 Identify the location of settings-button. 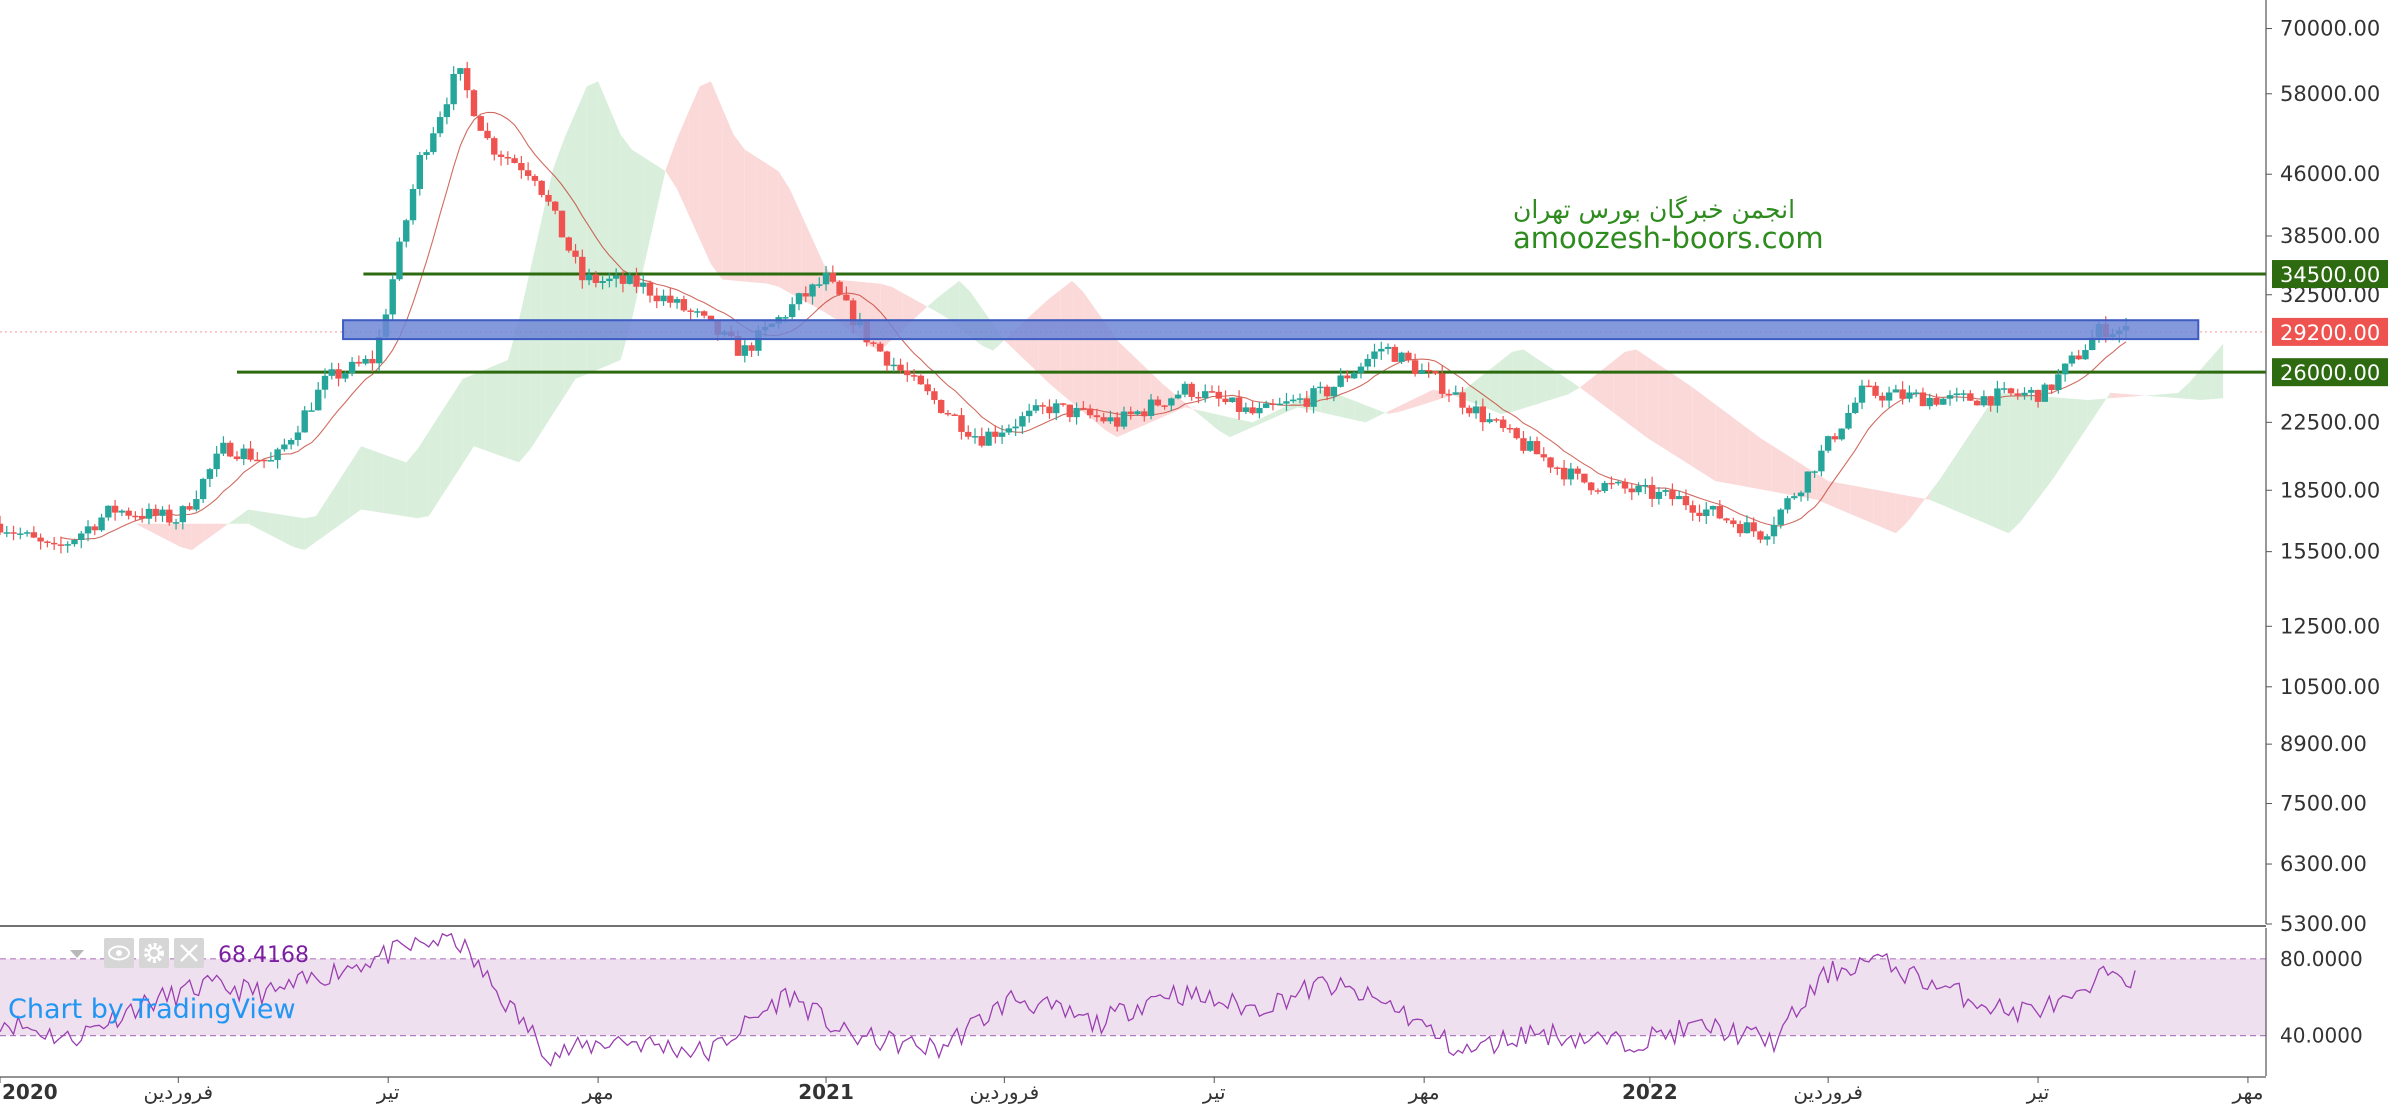
(154, 953).